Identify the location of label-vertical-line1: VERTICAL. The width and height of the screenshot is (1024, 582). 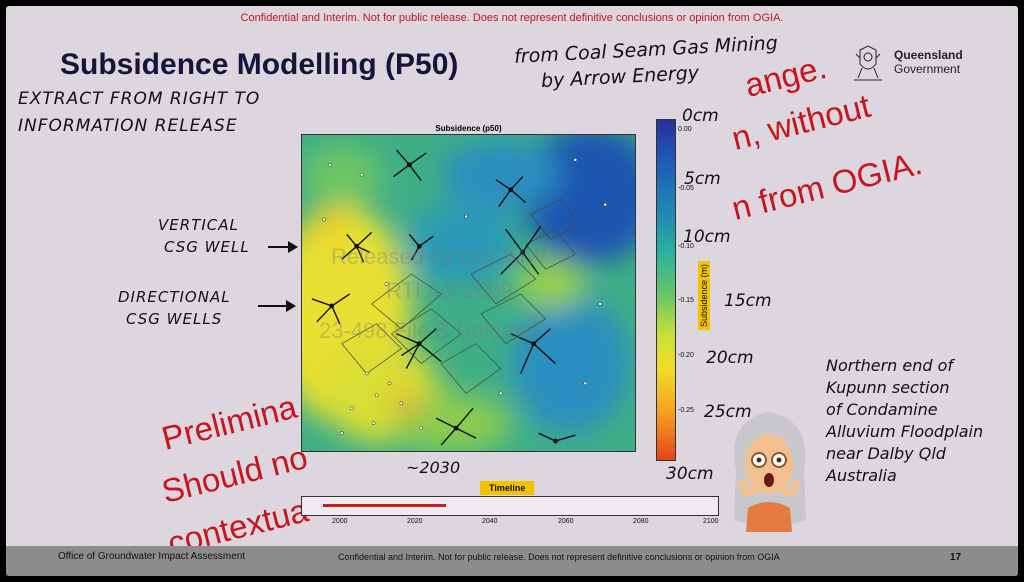
(198, 225).